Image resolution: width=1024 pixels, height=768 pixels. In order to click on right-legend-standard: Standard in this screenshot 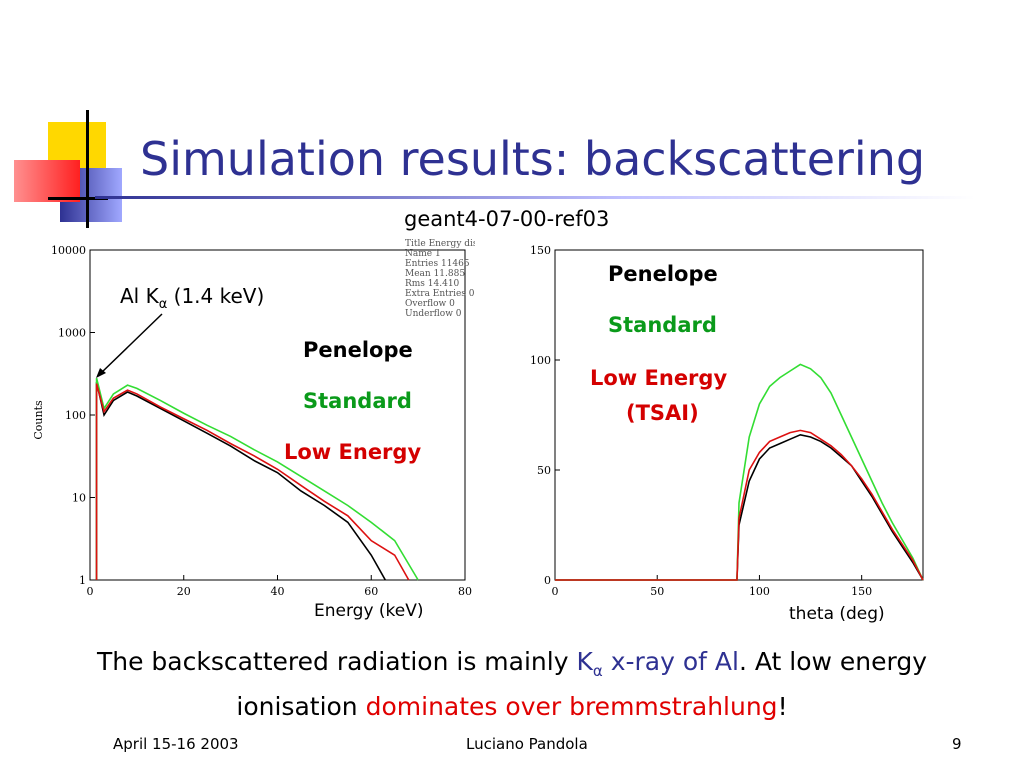, I will do `click(662, 325)`.